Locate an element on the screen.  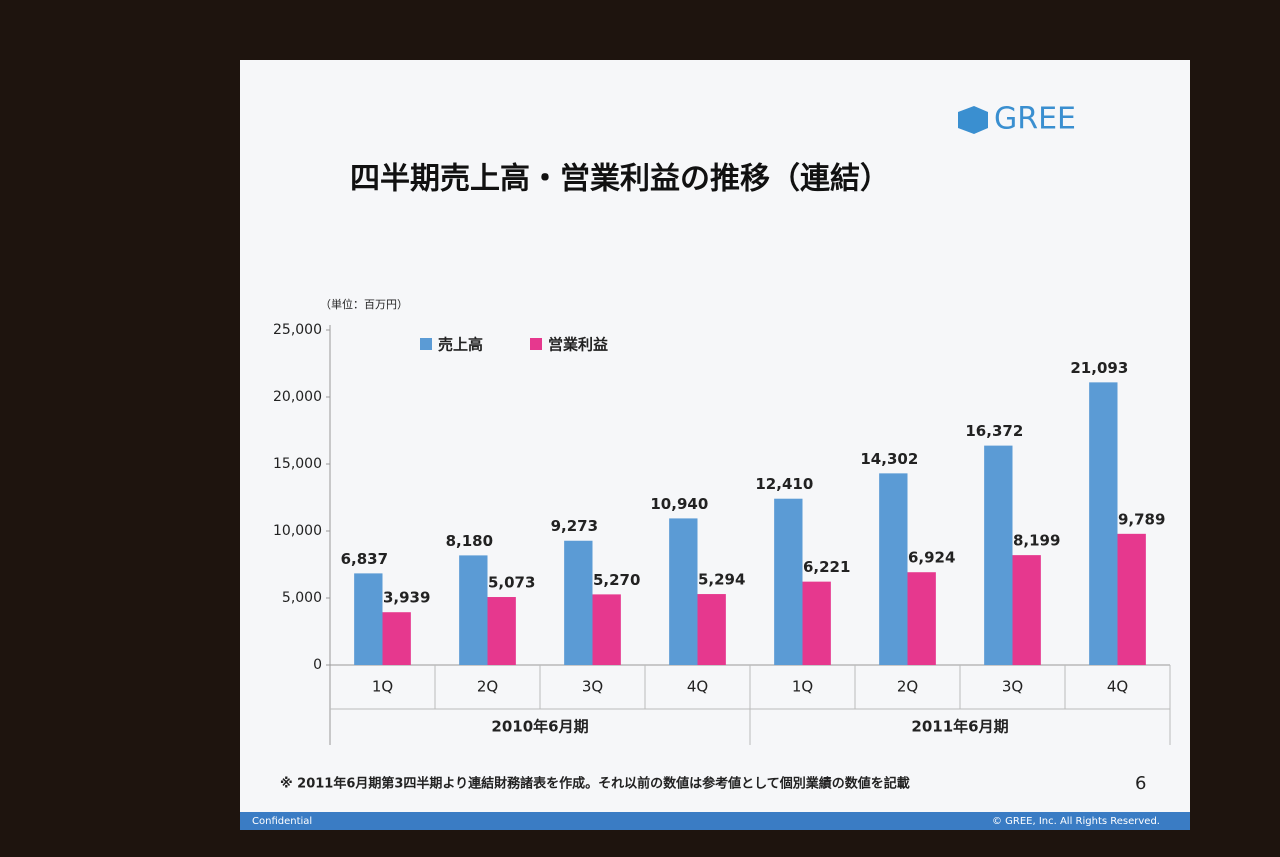
value-label: 16,372 is located at coordinates (994, 431).